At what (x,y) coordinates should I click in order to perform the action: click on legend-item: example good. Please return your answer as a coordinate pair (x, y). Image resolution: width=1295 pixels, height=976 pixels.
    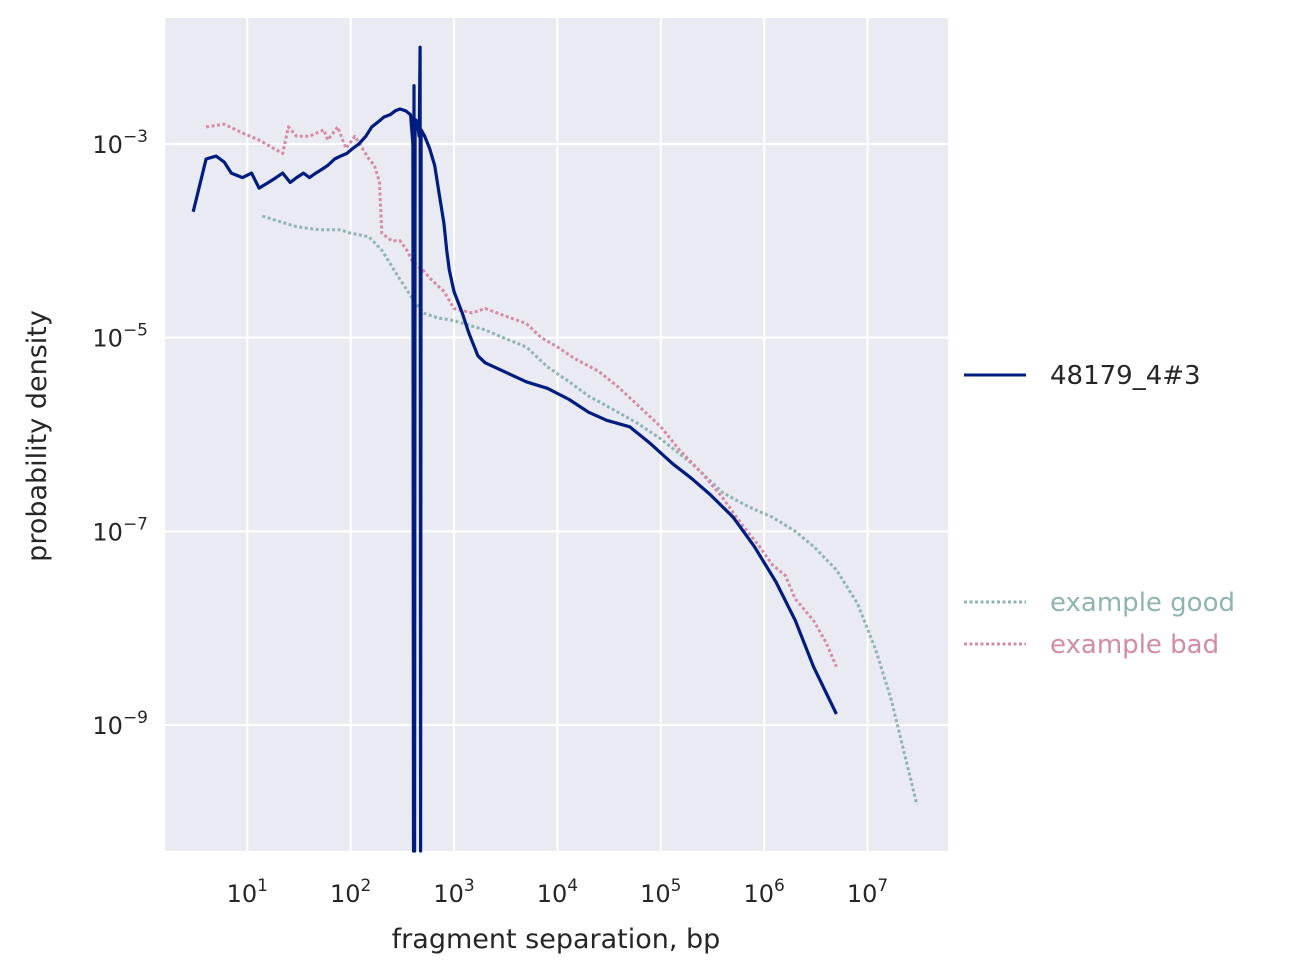
    Looking at the image, I should click on (1099, 603).